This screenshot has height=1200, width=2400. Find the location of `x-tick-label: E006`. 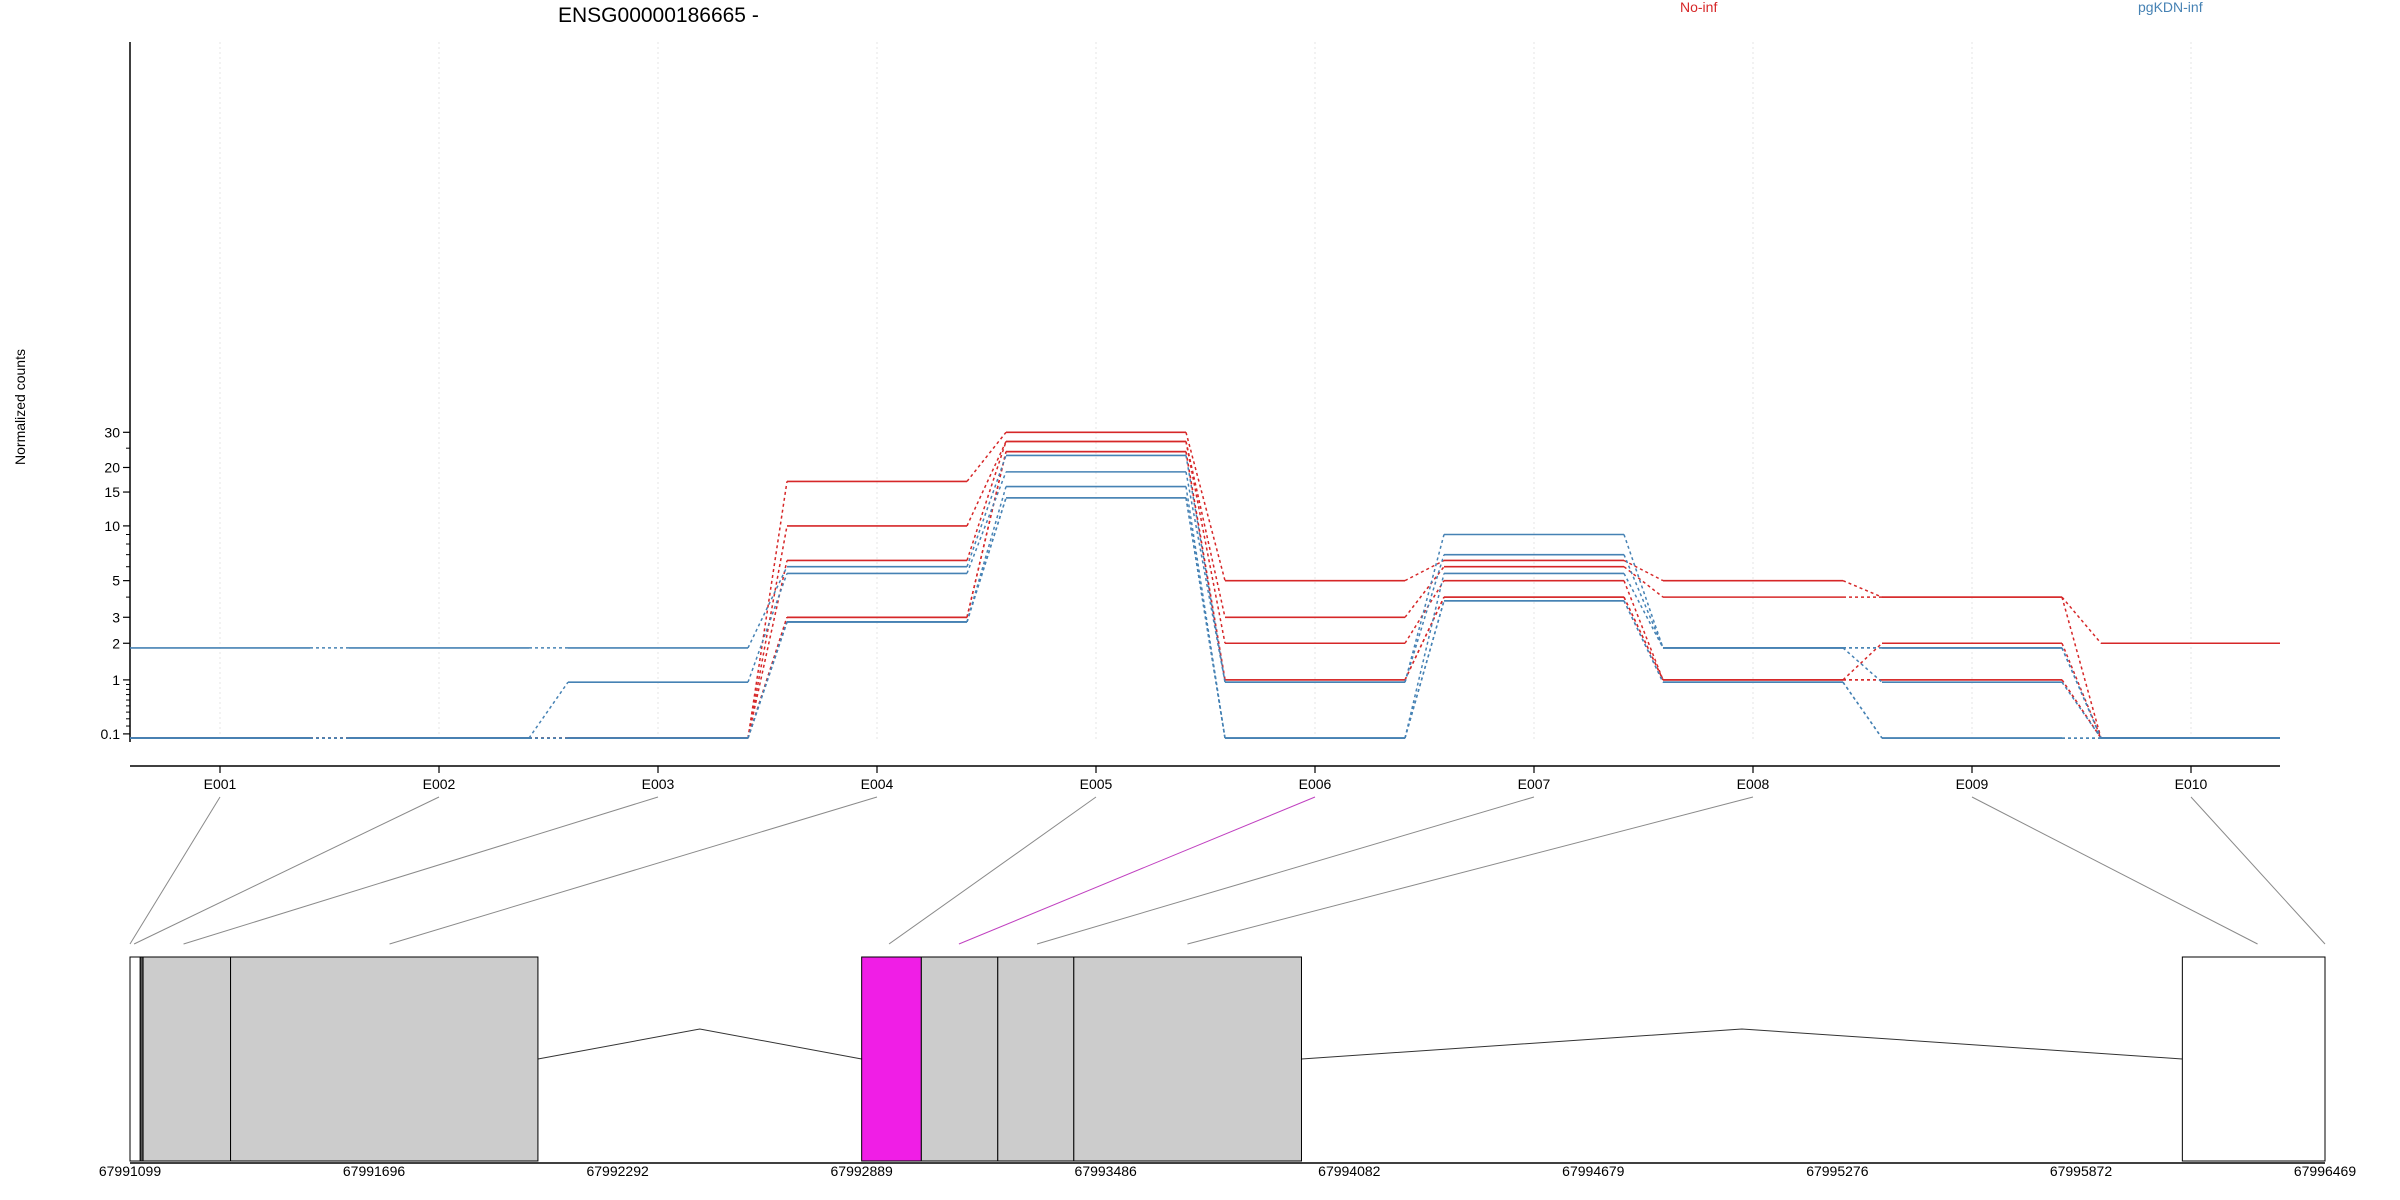

x-tick-label: E006 is located at coordinates (1315, 784).